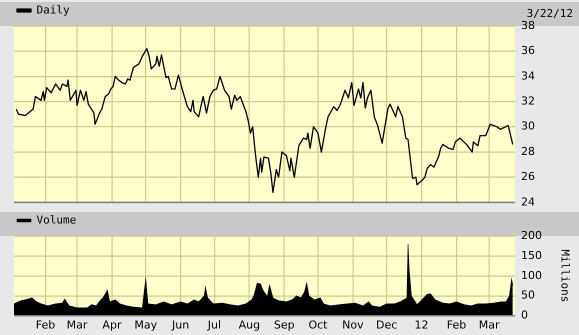 The image size is (579, 335). Describe the element at coordinates (53, 9) in the screenshot. I see `legend-label: Daily` at that location.